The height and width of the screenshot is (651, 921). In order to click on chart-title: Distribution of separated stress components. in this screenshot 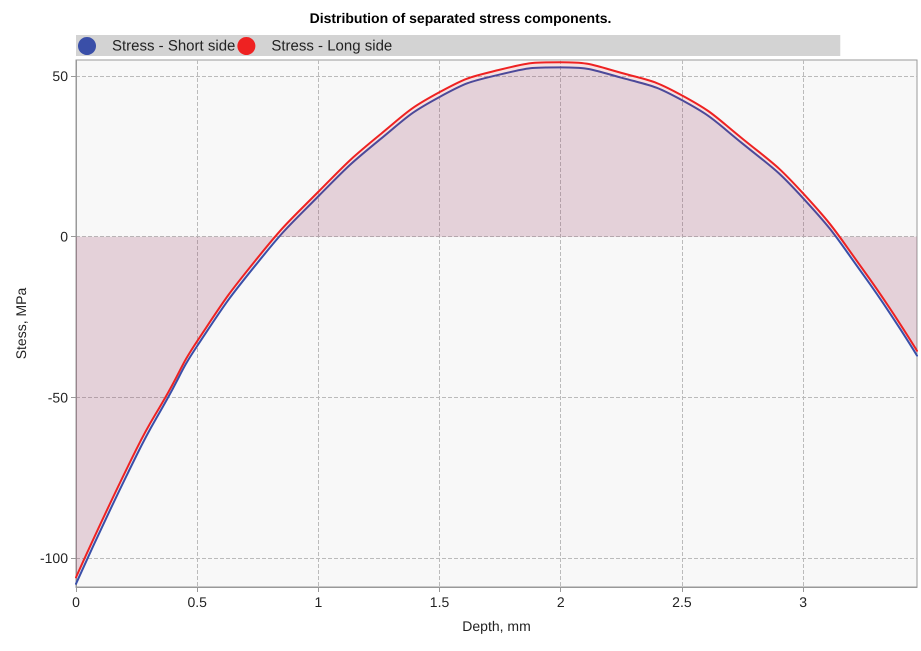, I will do `click(461, 18)`.